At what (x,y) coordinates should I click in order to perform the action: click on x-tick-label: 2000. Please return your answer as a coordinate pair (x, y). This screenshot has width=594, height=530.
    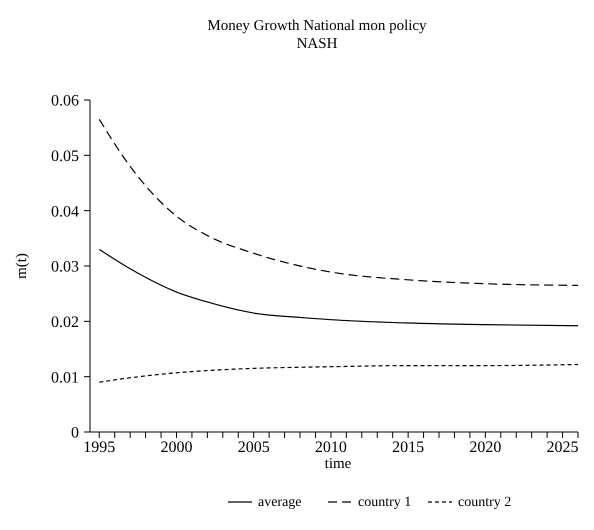
    Looking at the image, I should click on (176, 447).